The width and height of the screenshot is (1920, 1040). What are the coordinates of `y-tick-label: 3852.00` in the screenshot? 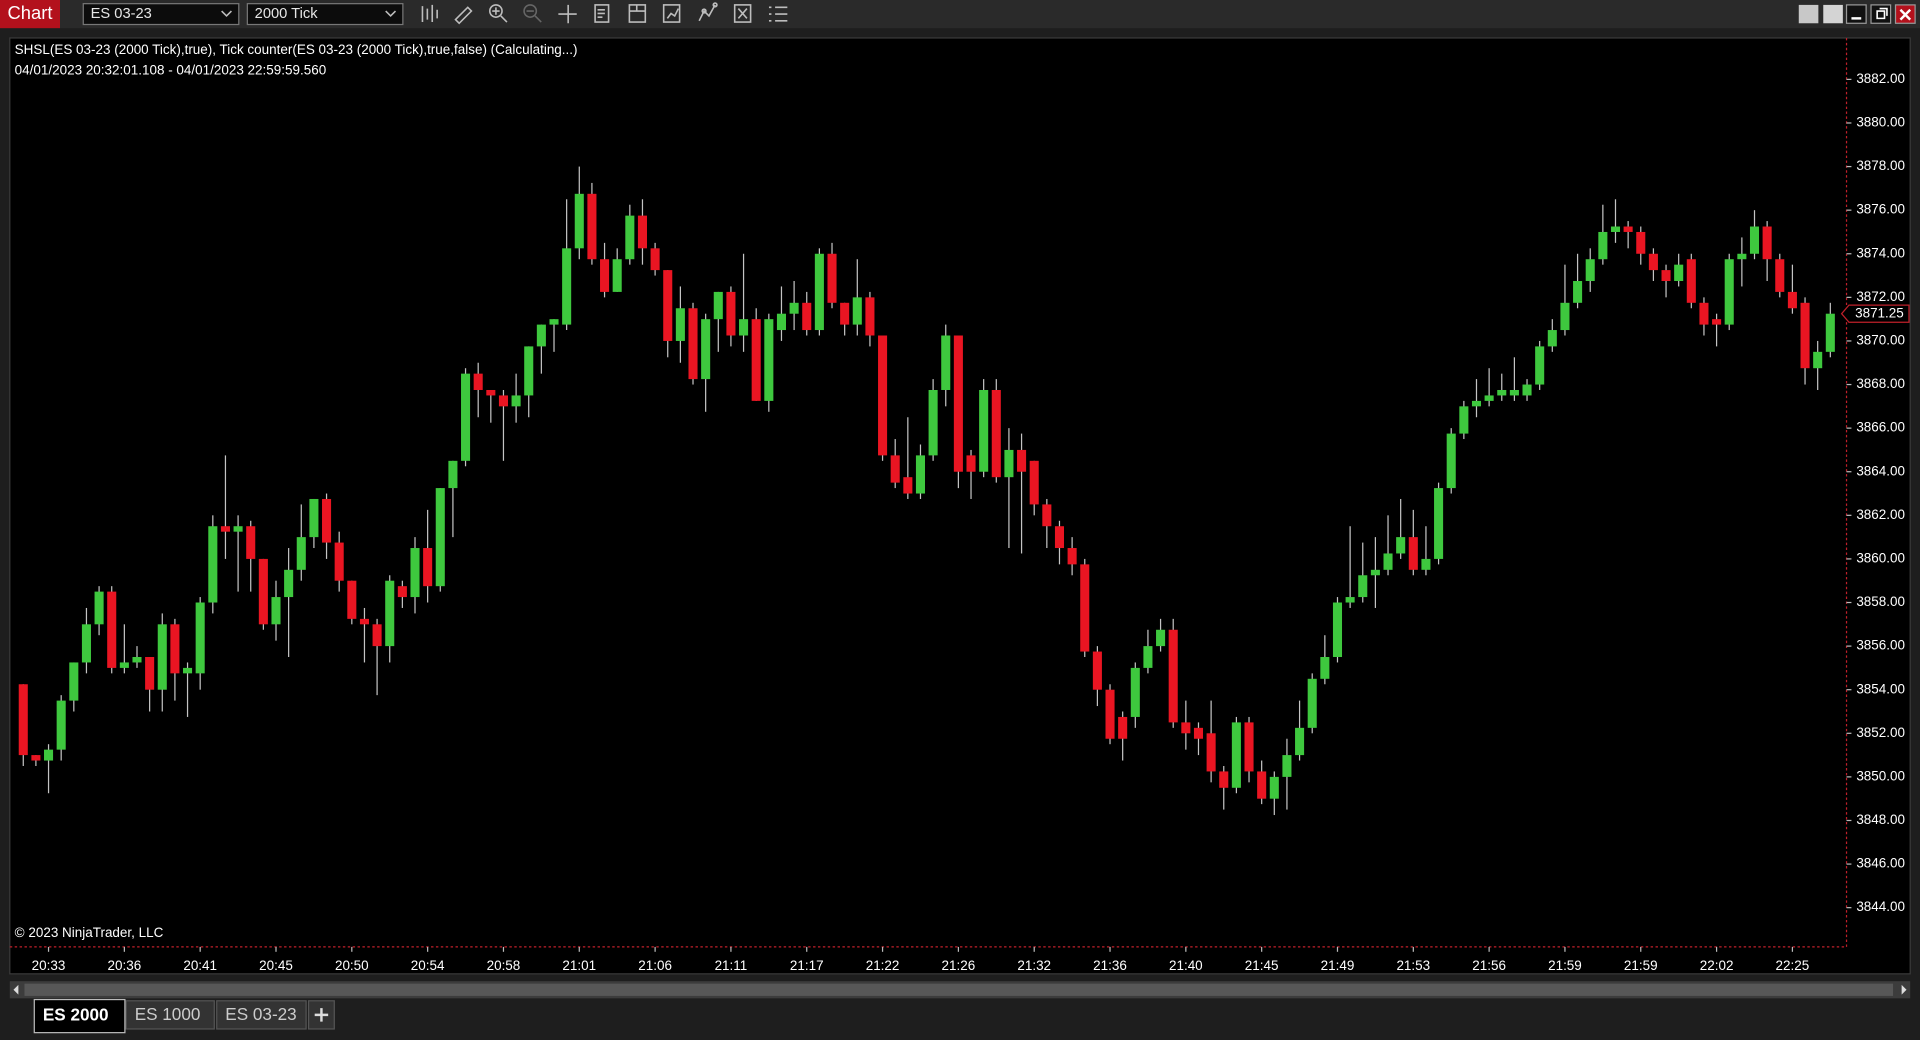 It's located at (1880, 732).